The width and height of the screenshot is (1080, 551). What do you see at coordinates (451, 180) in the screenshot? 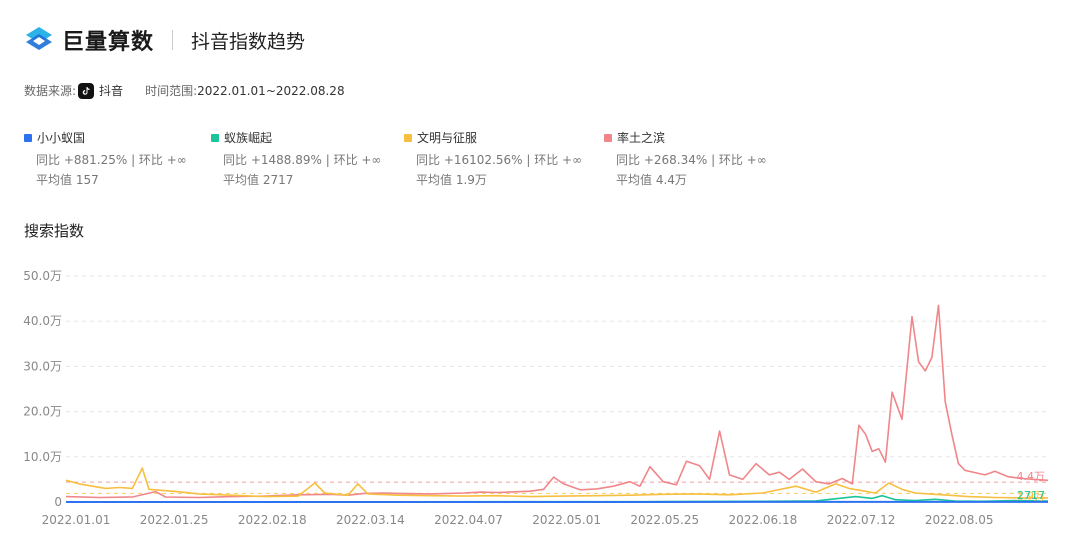
I see `legend-average: 平均值 1.9万` at bounding box center [451, 180].